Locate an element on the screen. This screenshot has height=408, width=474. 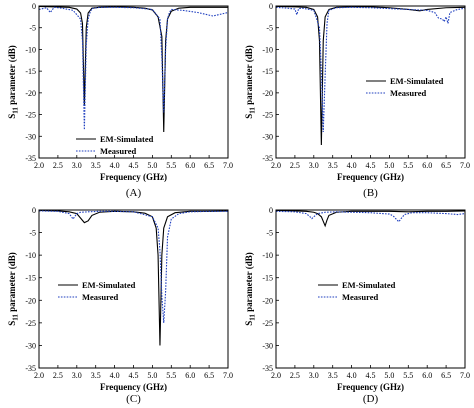
panel-label: (D) is located at coordinates (371, 399).